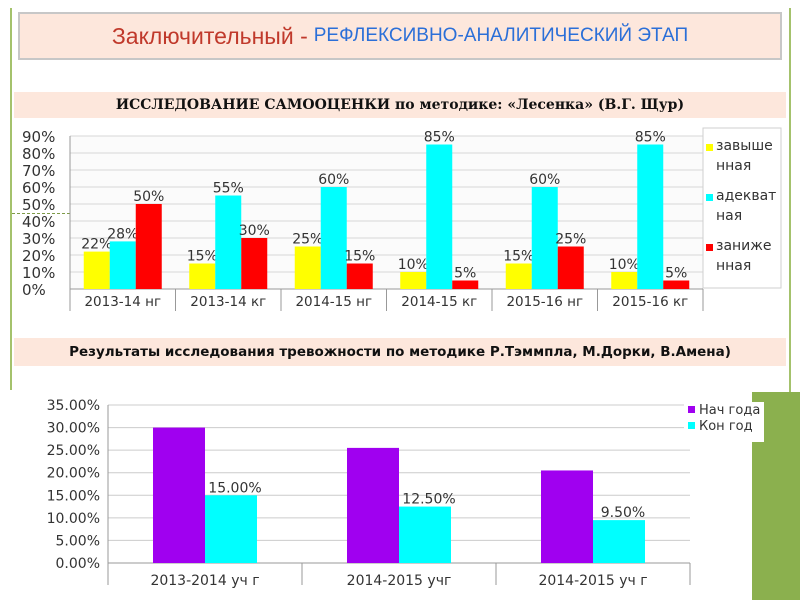 The image size is (800, 600). I want to click on x-tick-label: 2013-14 кг, so click(228, 302).